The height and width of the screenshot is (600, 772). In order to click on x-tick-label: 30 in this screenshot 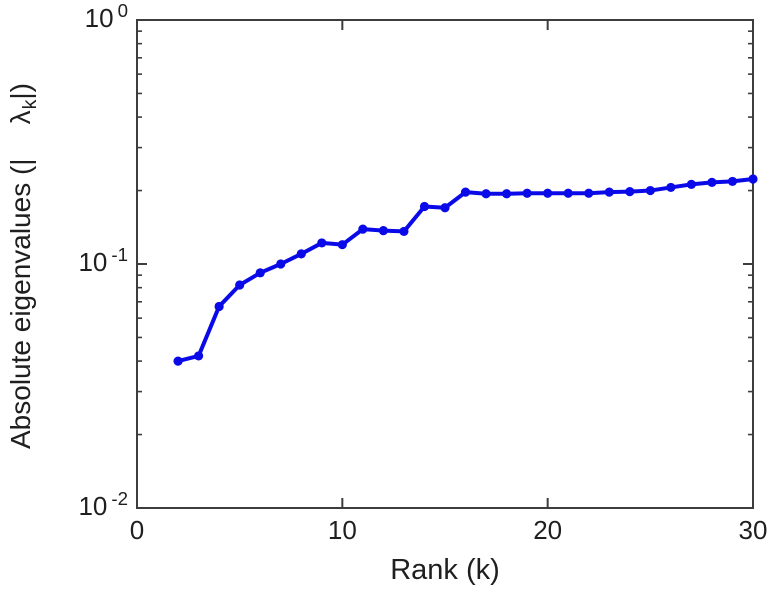, I will do `click(753, 530)`.